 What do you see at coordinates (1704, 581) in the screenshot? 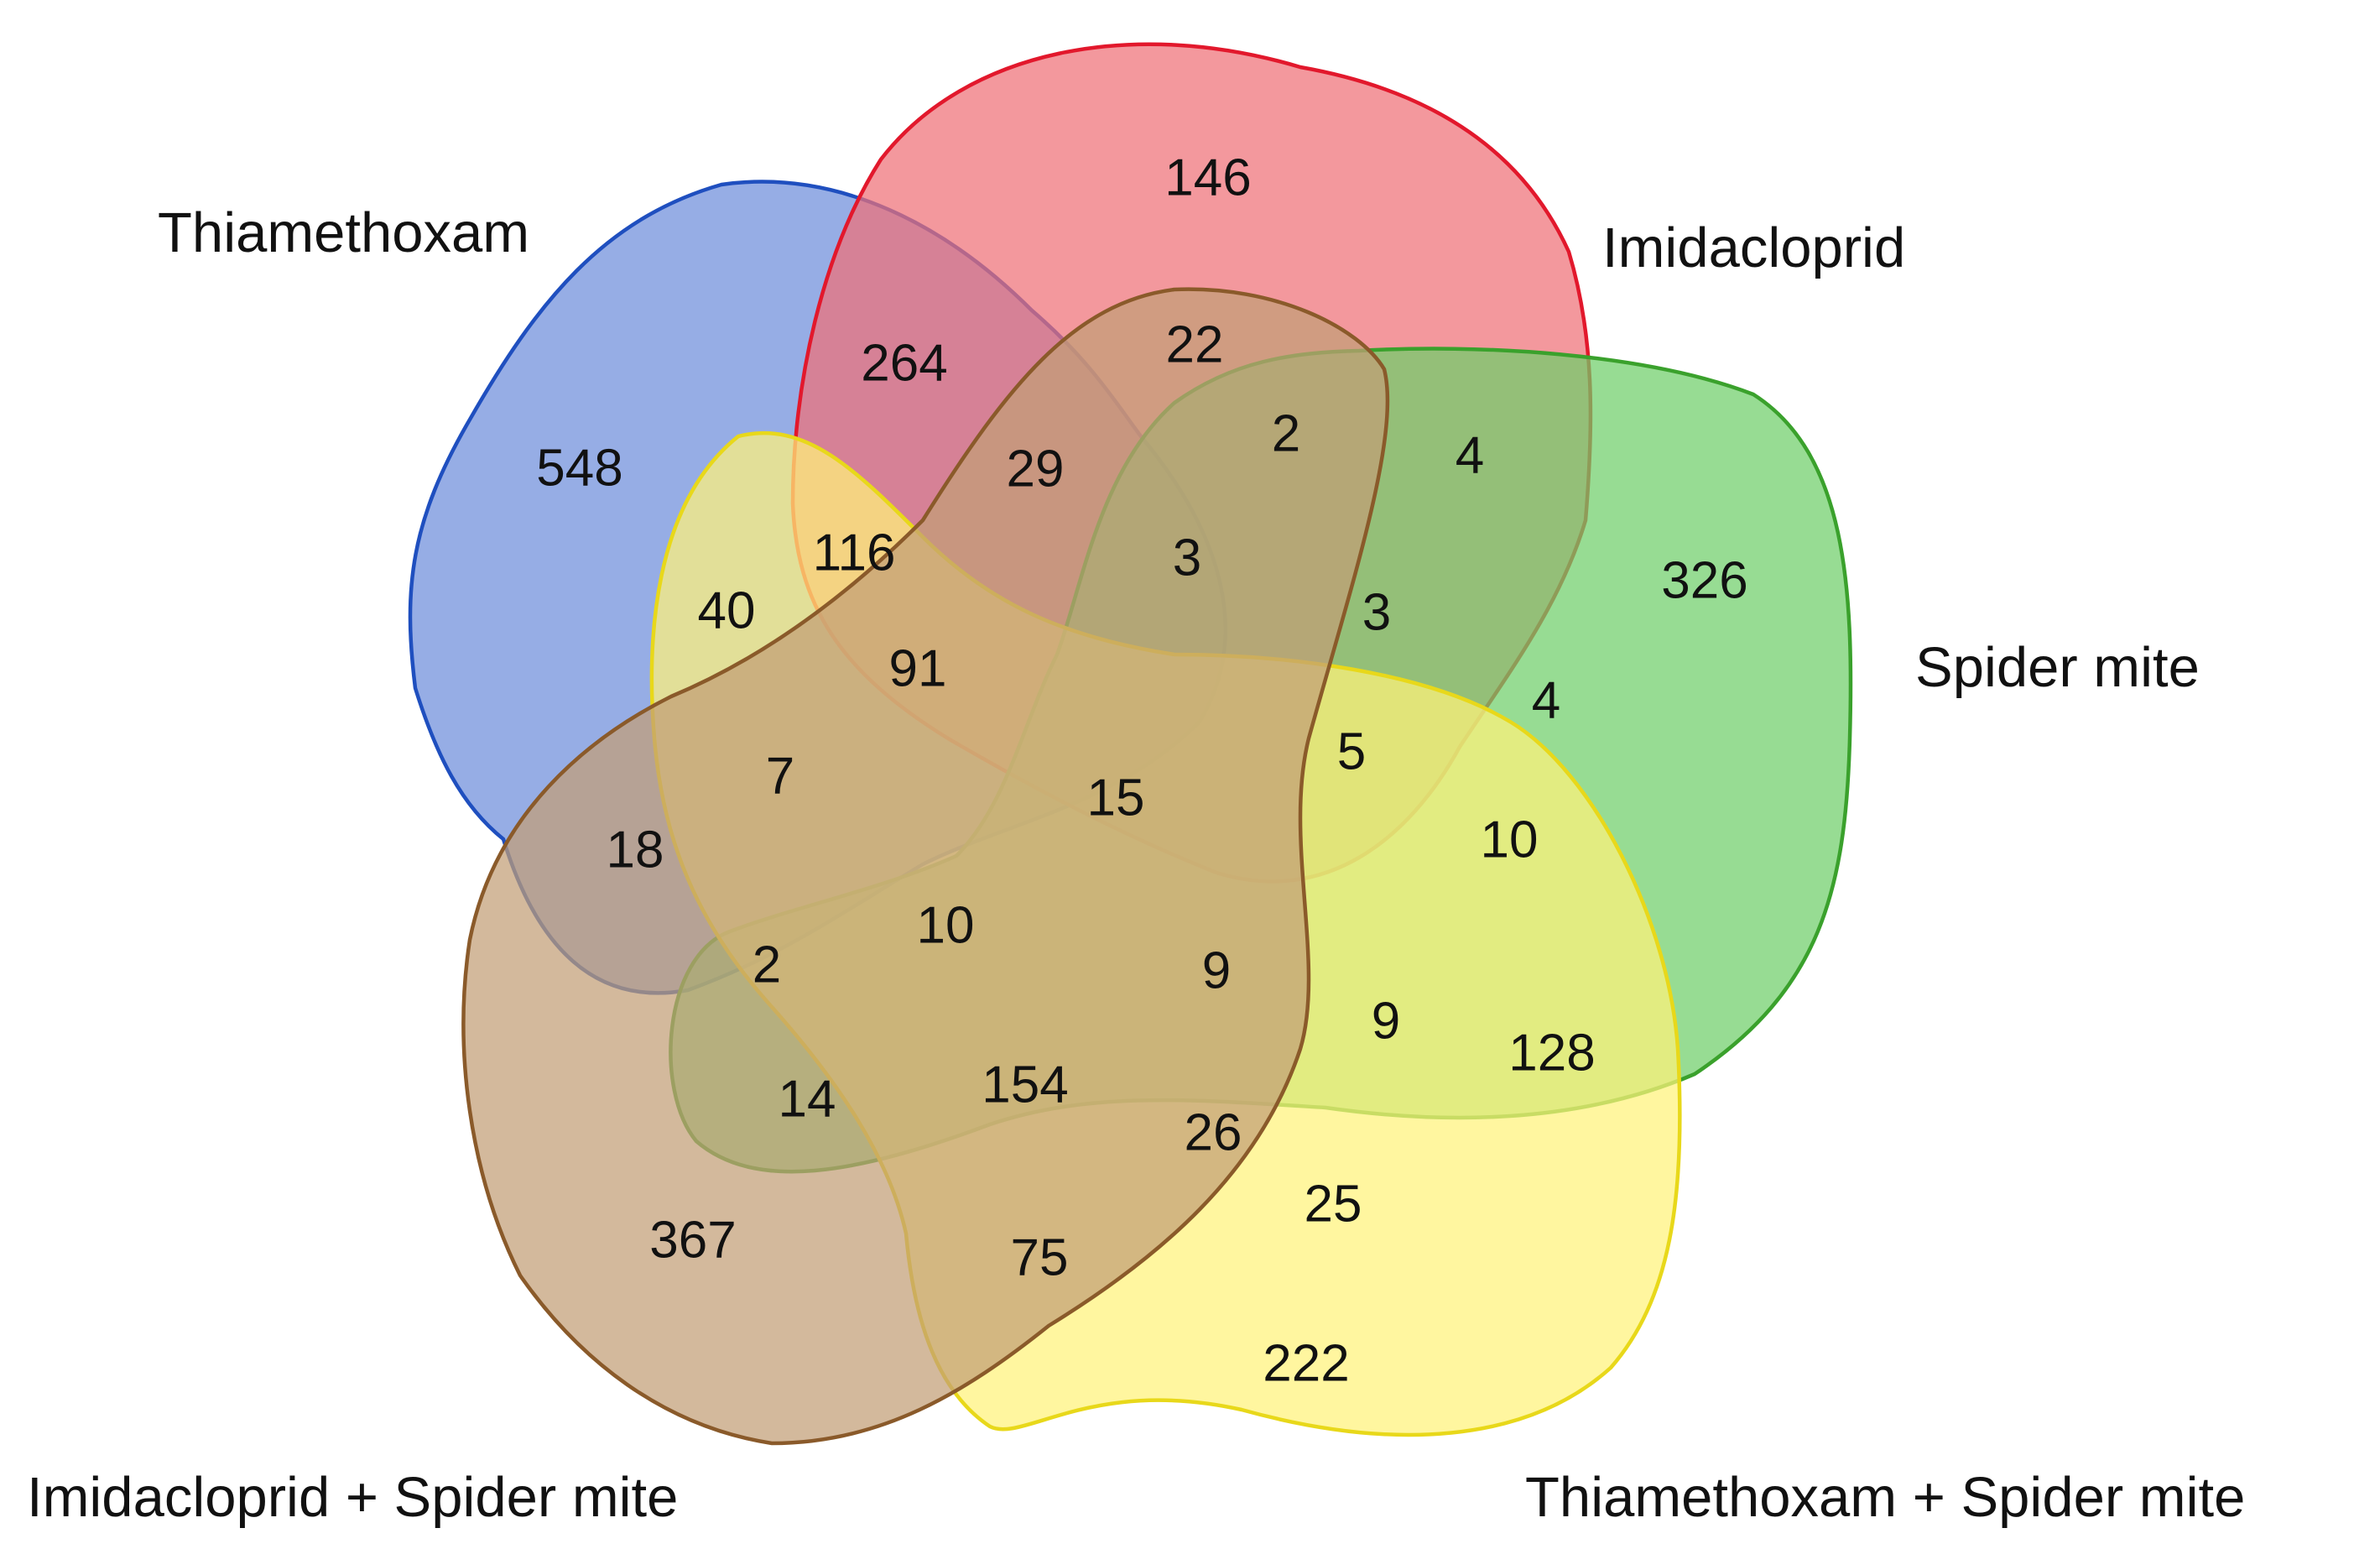
I see `region-count: 326` at bounding box center [1704, 581].